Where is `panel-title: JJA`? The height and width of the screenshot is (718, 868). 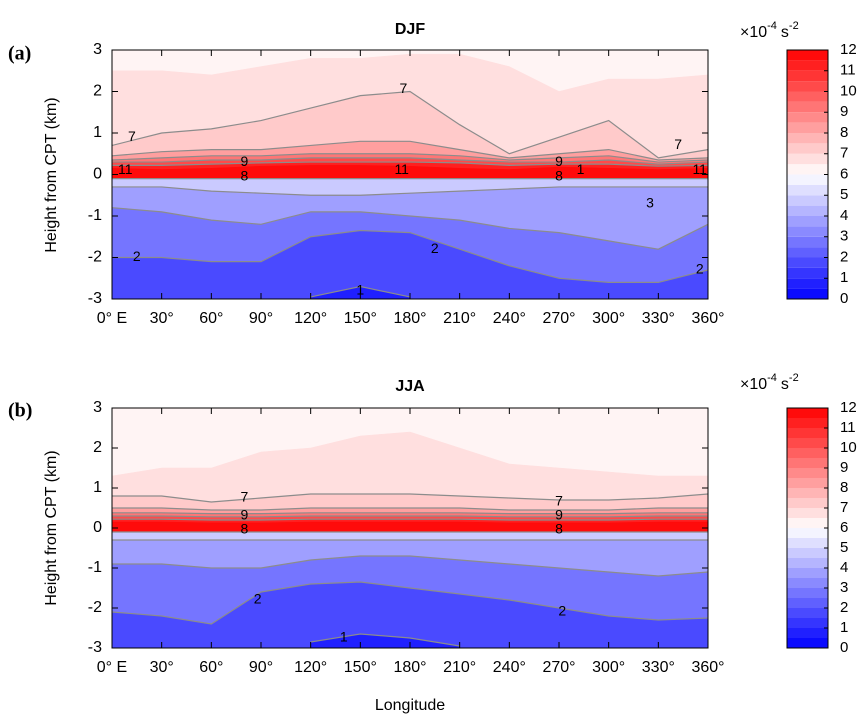 panel-title: JJA is located at coordinates (410, 386).